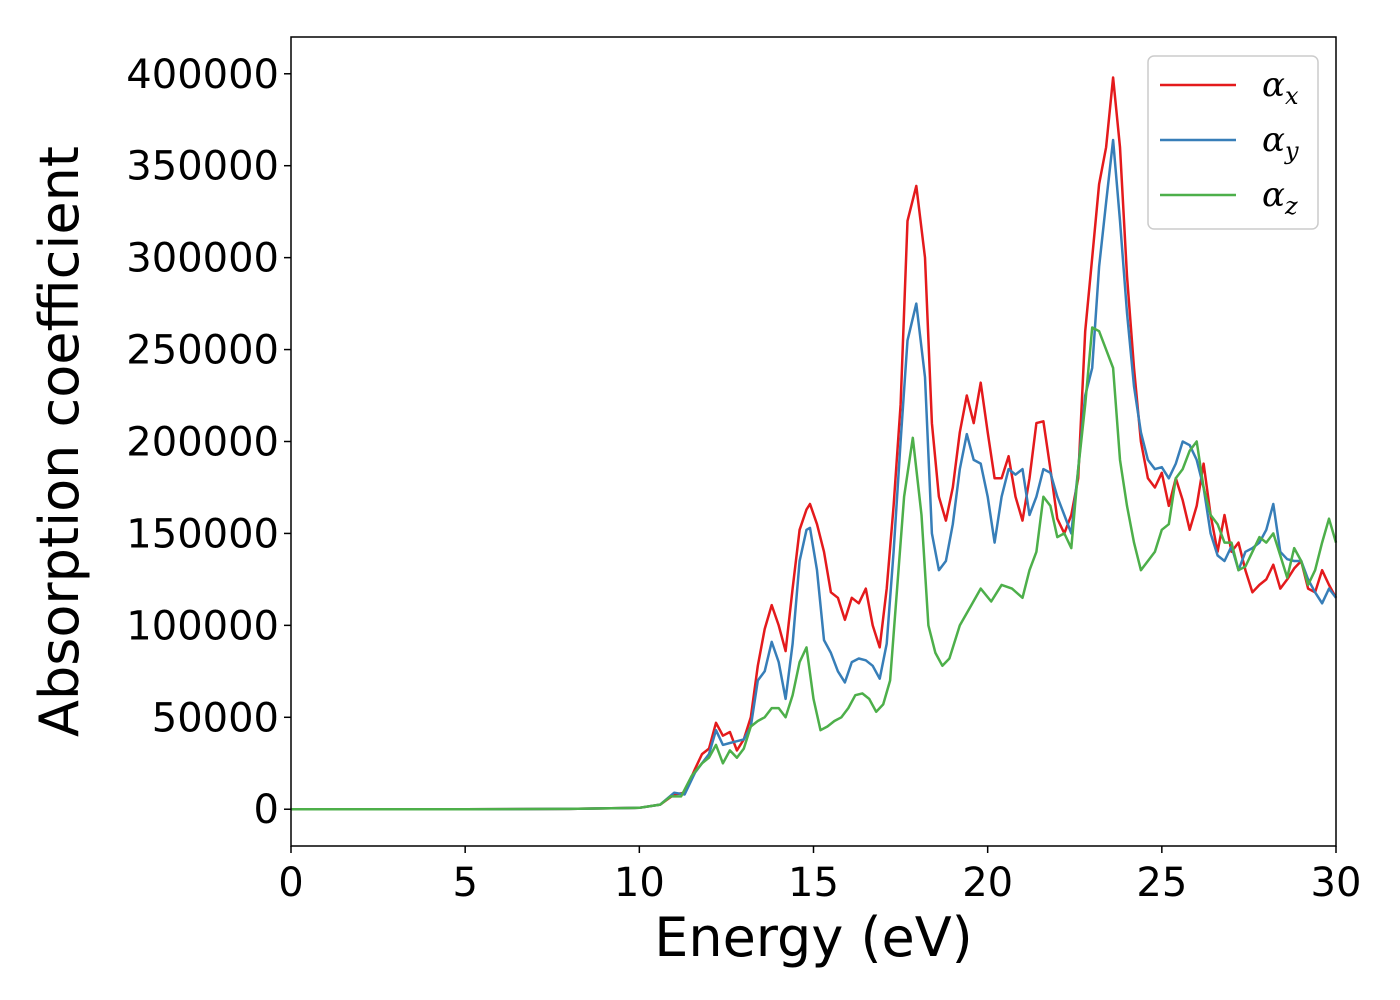 The width and height of the screenshot is (1400, 1000). I want to click on y-tick-label: 100000, so click(202, 626).